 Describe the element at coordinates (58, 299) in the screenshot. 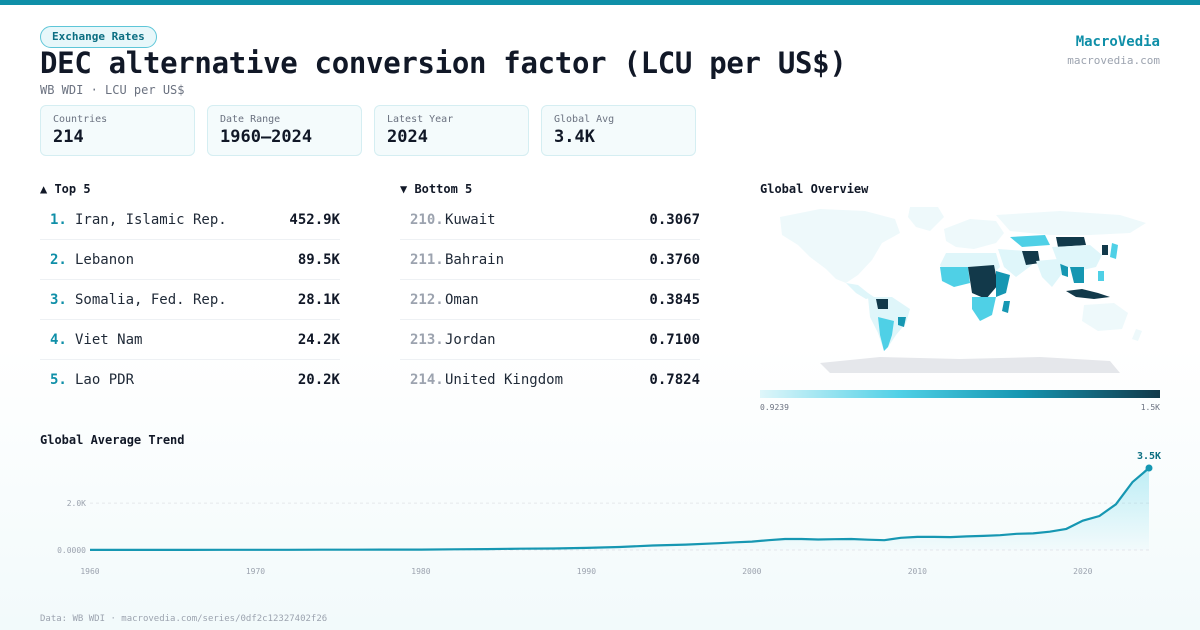

I see `rank: 3.` at that location.